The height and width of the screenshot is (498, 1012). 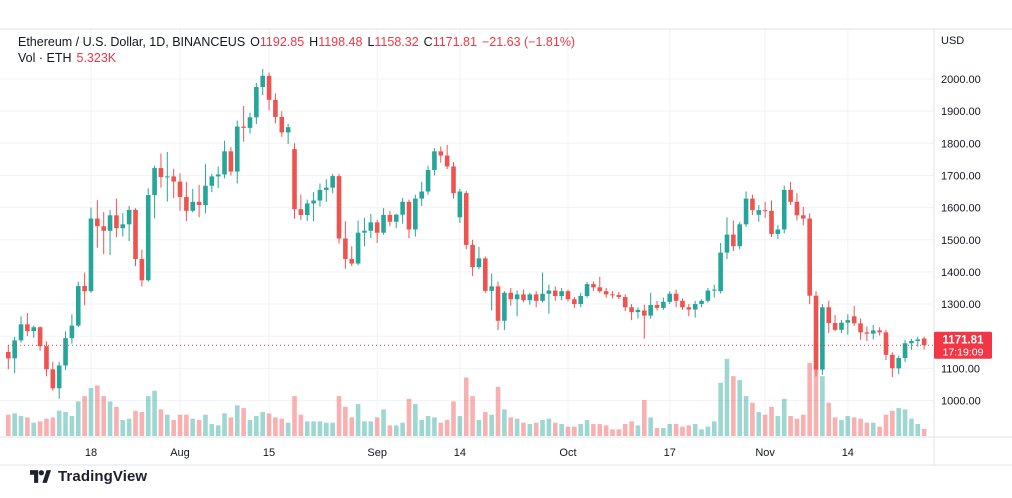 I want to click on volume-label: Vol · ETH, so click(x=45, y=58).